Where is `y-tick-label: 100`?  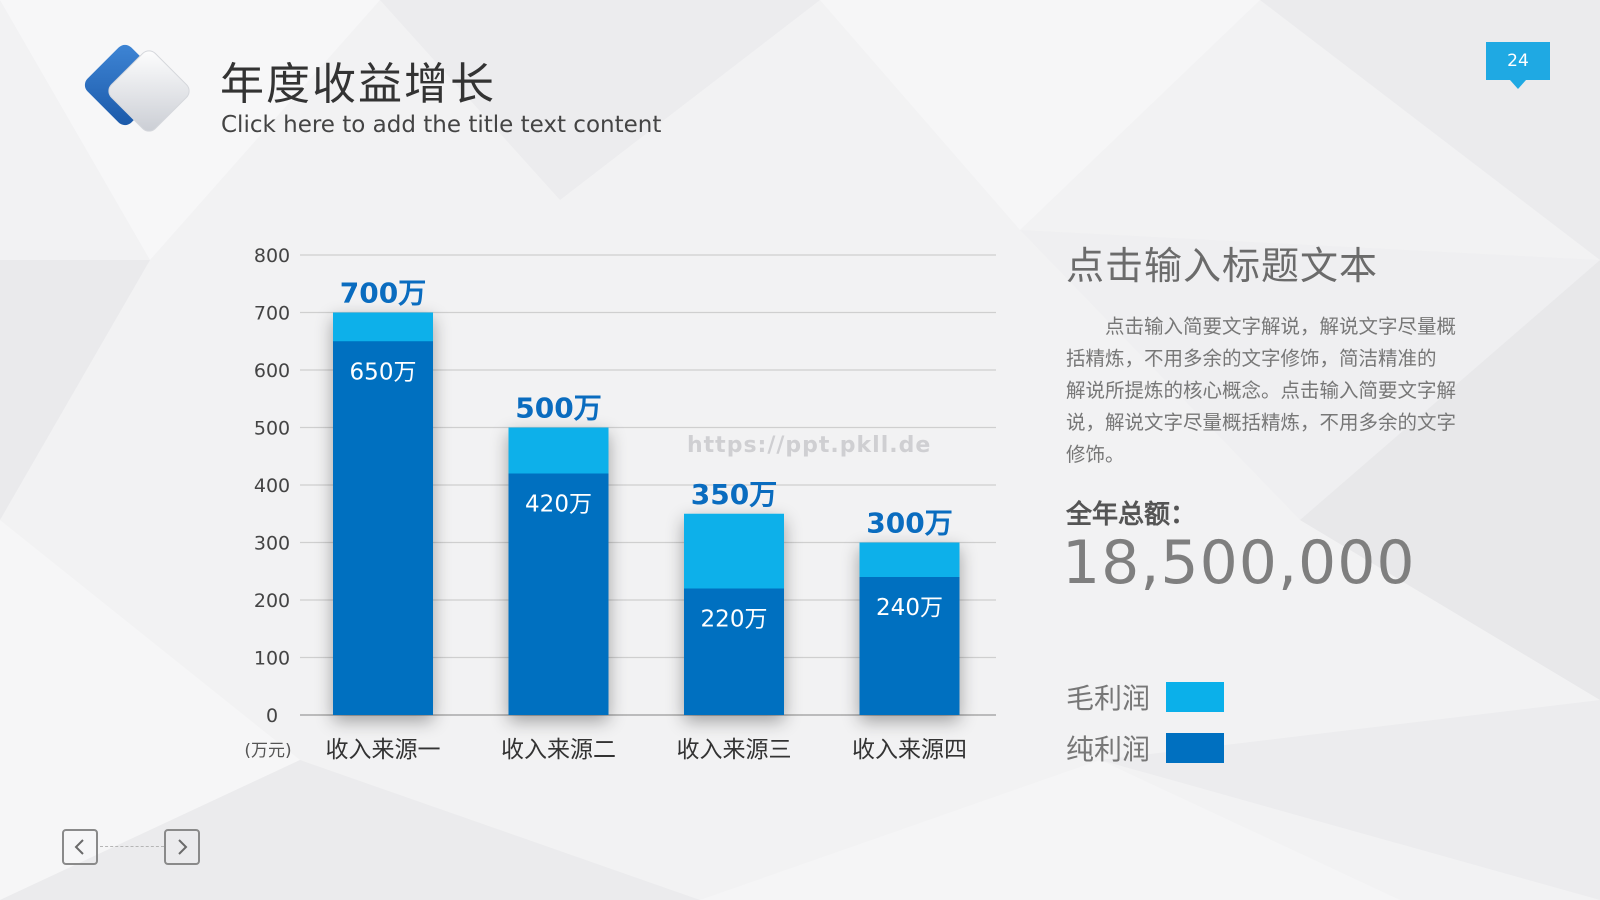
y-tick-label: 100 is located at coordinates (272, 659).